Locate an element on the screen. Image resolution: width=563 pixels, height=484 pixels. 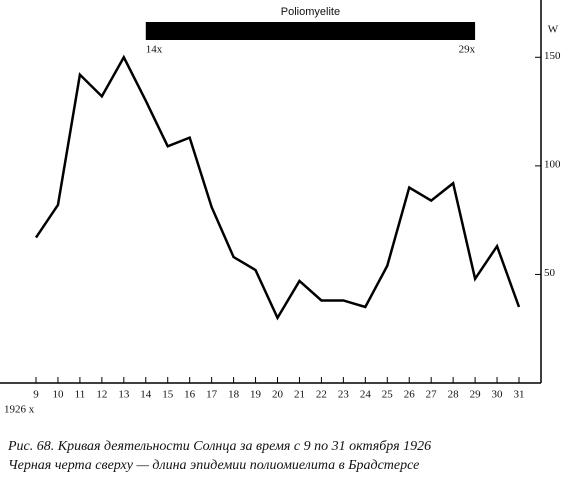
x-tick-label: 21 is located at coordinates (299, 395).